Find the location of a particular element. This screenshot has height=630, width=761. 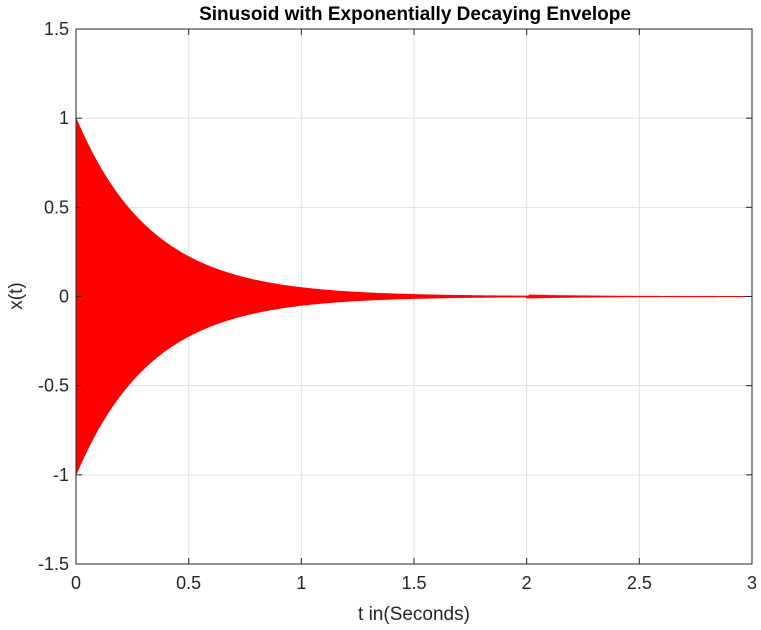

x-tick-label: 1 is located at coordinates (301, 583).